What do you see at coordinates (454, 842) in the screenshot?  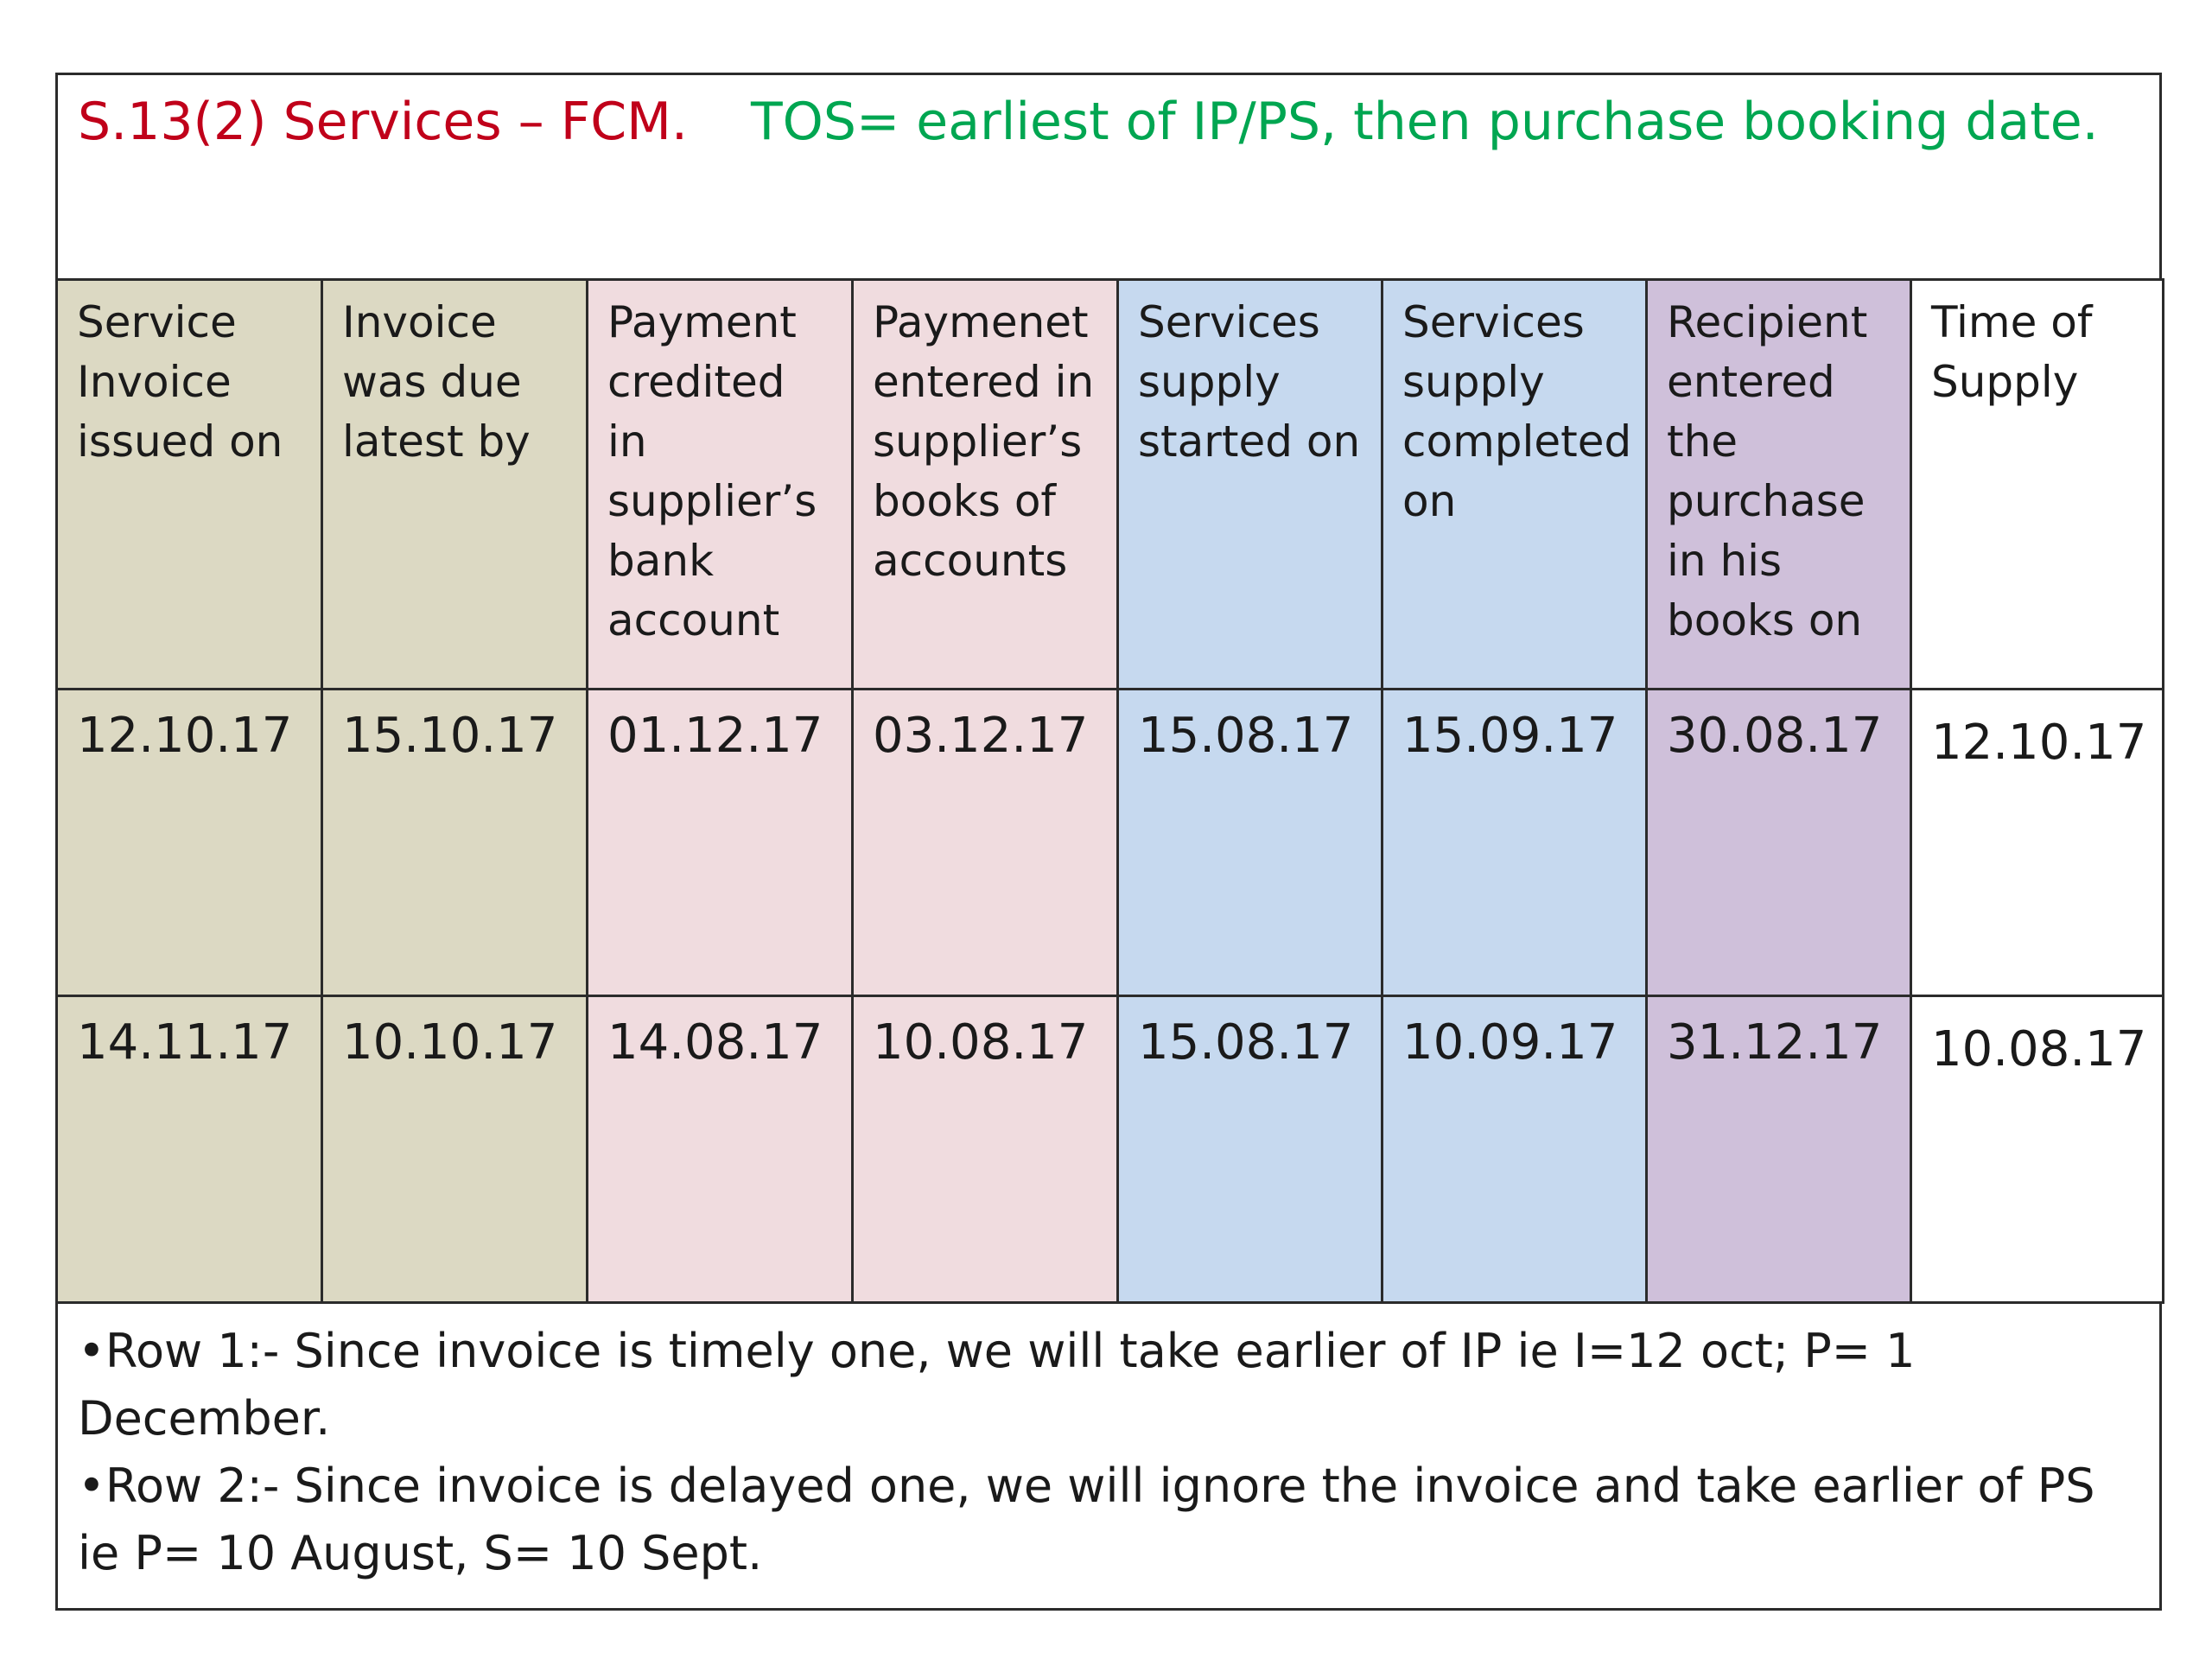 I see `cell-invoice-due: 15.10.17` at bounding box center [454, 842].